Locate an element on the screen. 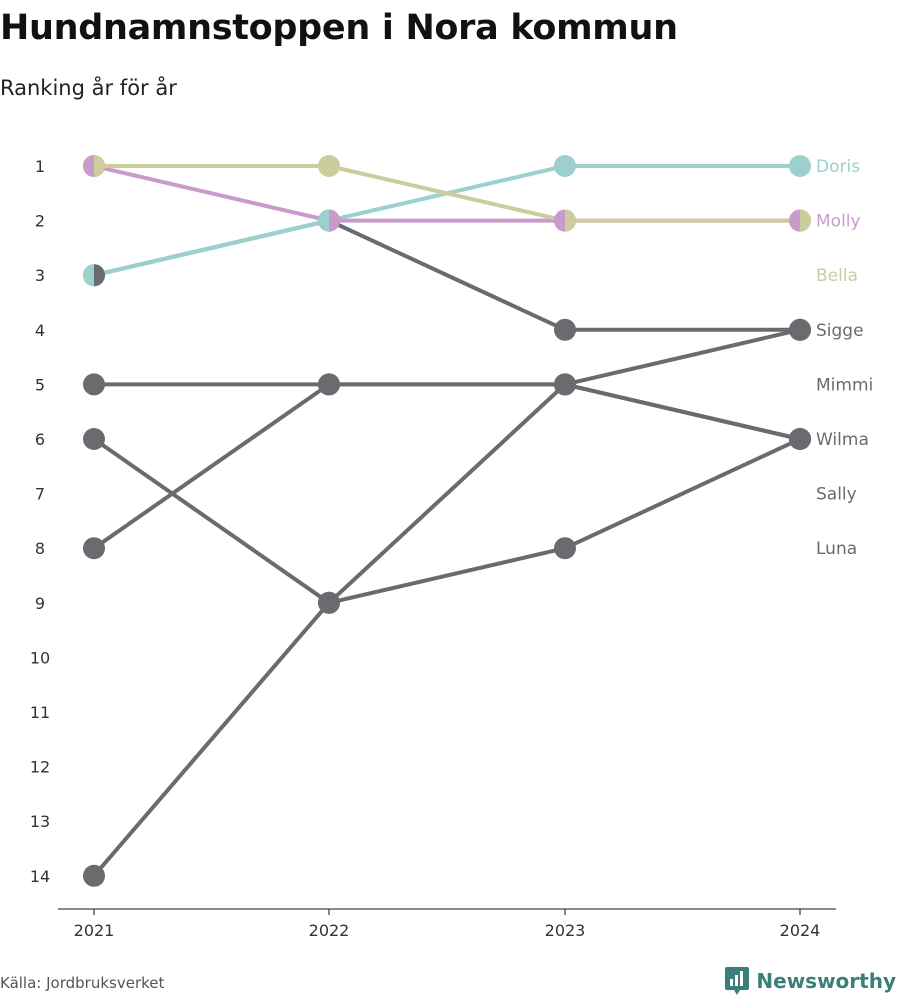 Image resolution: width=900 pixels, height=1000 pixels. series-label-sally: Sally is located at coordinates (836, 495).